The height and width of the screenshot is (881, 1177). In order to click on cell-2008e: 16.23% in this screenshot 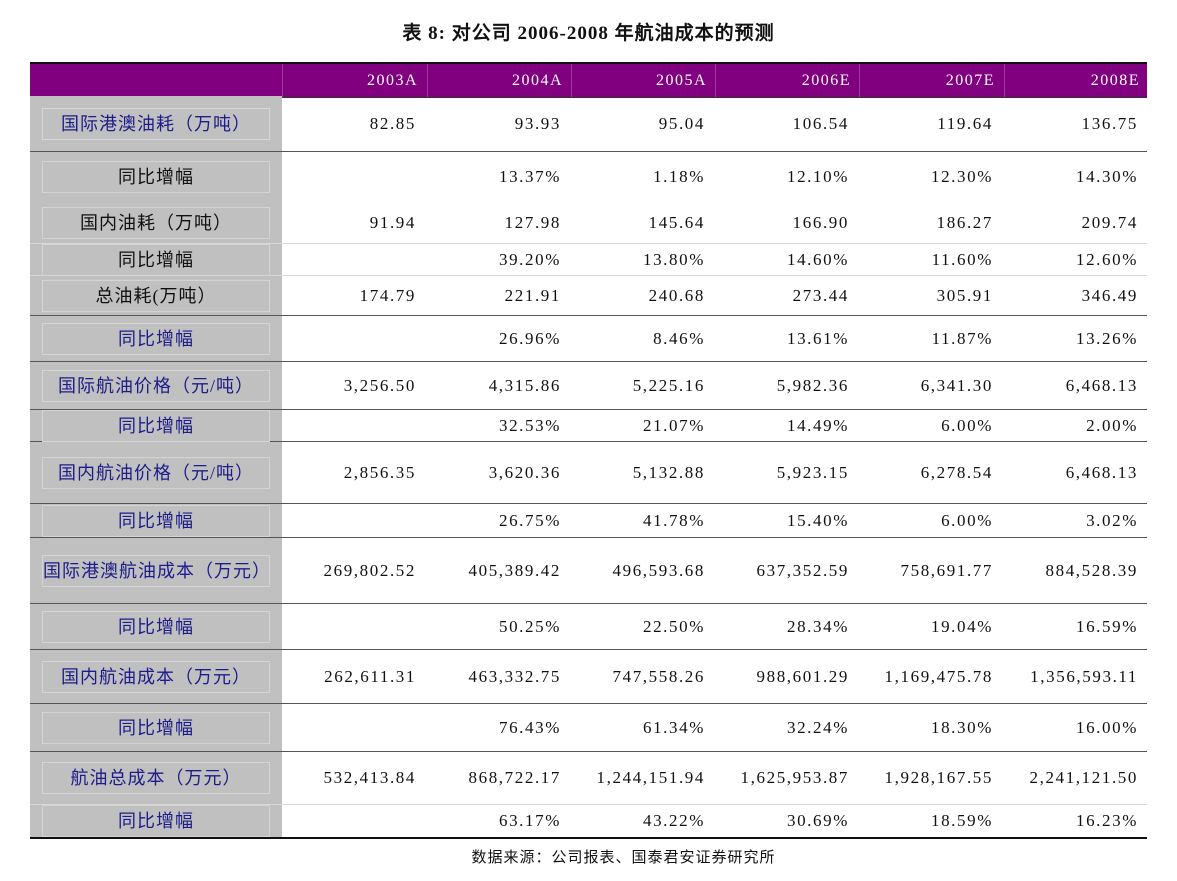, I will do `click(1106, 820)`.